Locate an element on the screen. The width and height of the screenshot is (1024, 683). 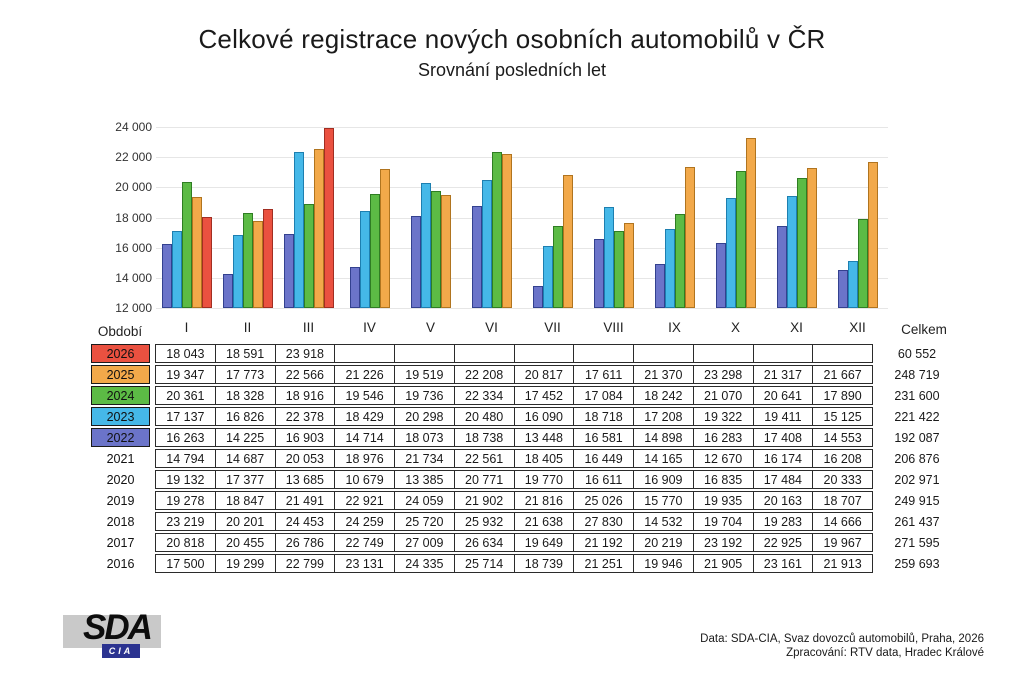
value-cell-2022-II: 14 225 is located at coordinates (245, 437).